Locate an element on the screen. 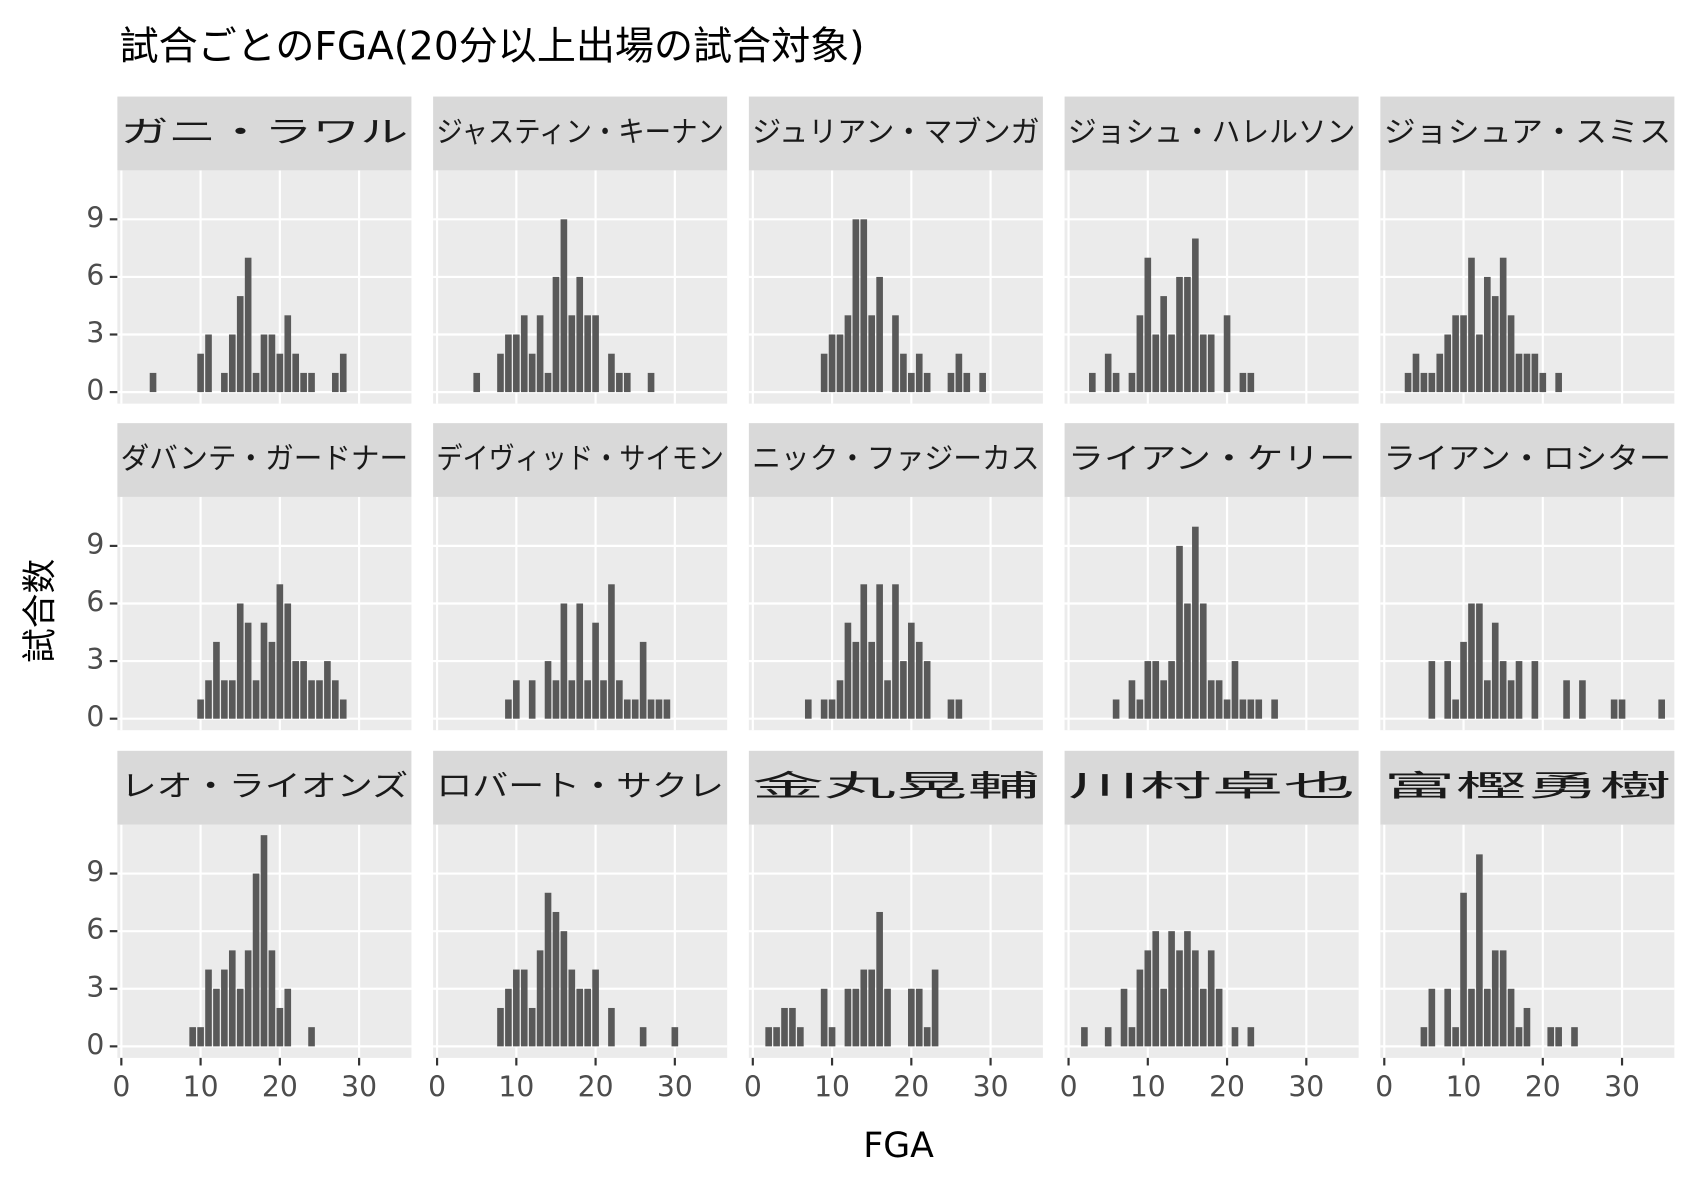 Image resolution: width=1693 pixels, height=1187 pixels. strip-label: ジュリアン・マブンガ is located at coordinates (896, 132).